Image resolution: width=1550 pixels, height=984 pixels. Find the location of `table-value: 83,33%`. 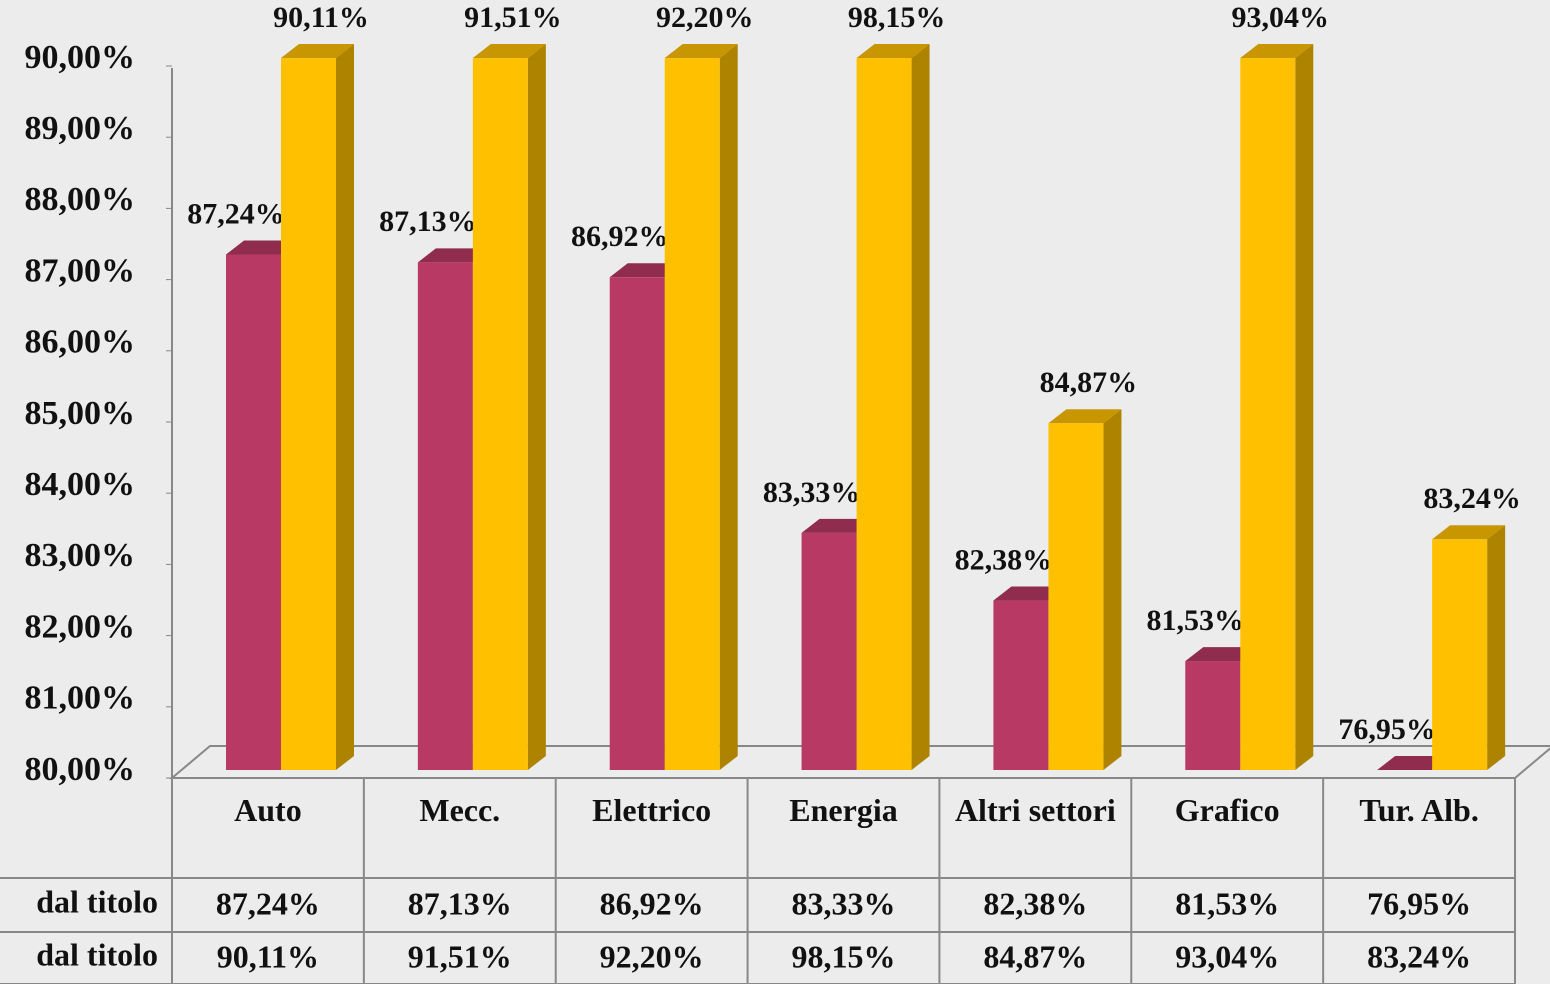

table-value: 83,33% is located at coordinates (844, 903).